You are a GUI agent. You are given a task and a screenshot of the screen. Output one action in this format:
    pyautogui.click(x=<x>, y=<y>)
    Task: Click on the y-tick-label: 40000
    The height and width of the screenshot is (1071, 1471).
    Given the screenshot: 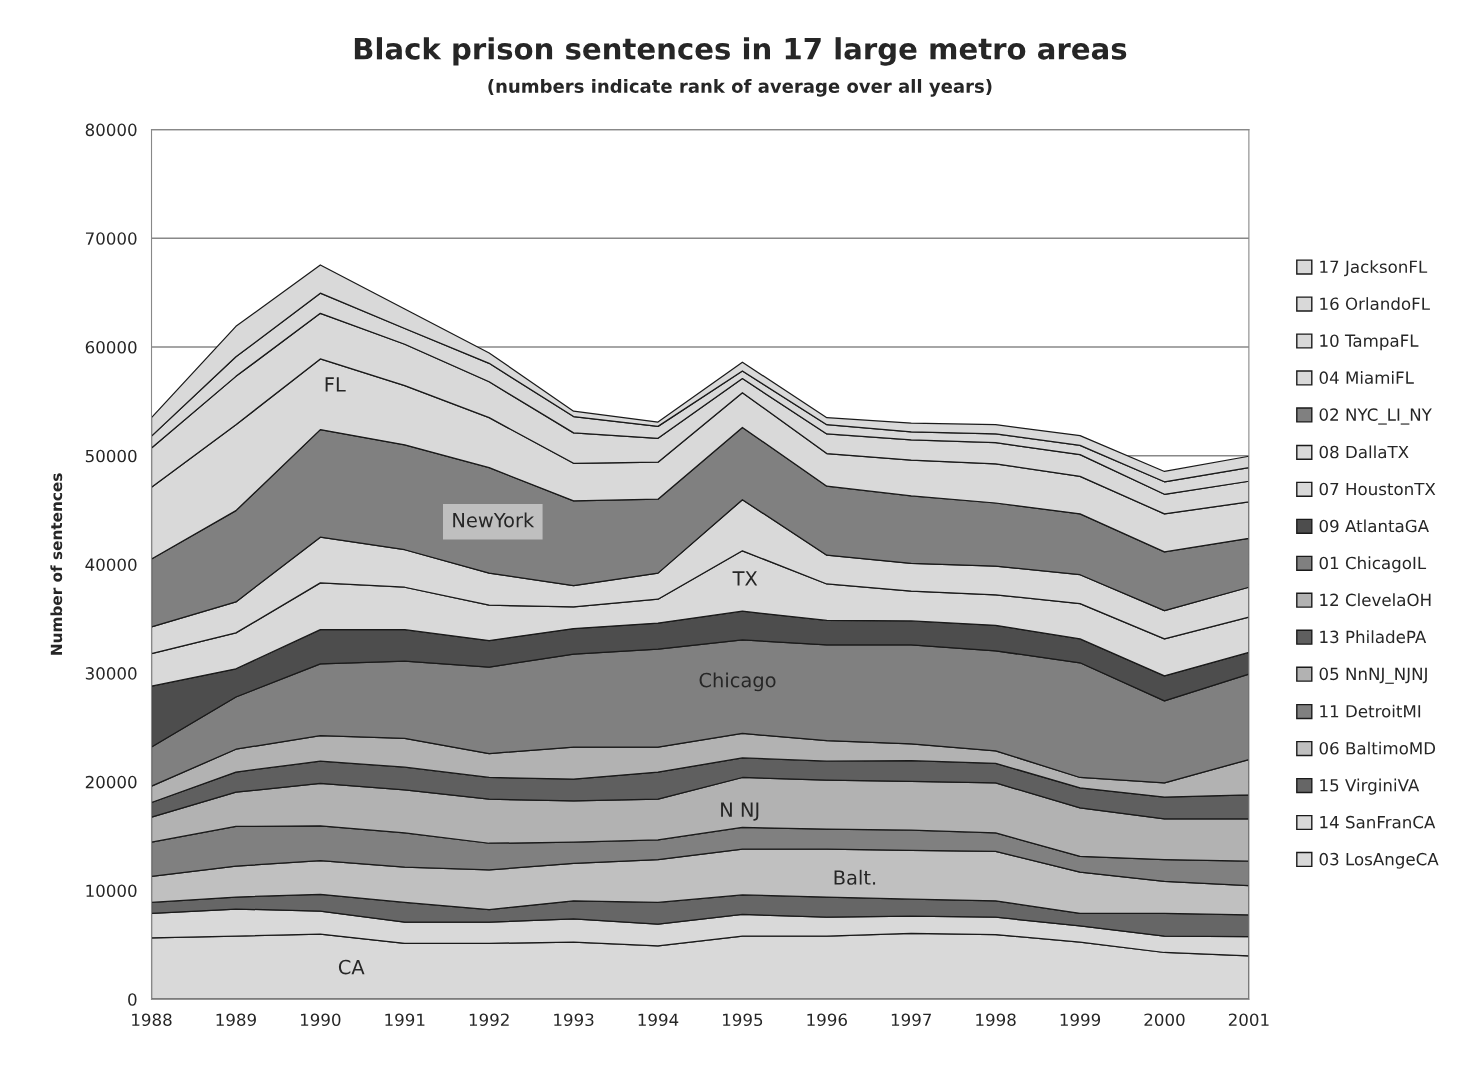 What is the action you would take?
    pyautogui.click(x=111, y=564)
    